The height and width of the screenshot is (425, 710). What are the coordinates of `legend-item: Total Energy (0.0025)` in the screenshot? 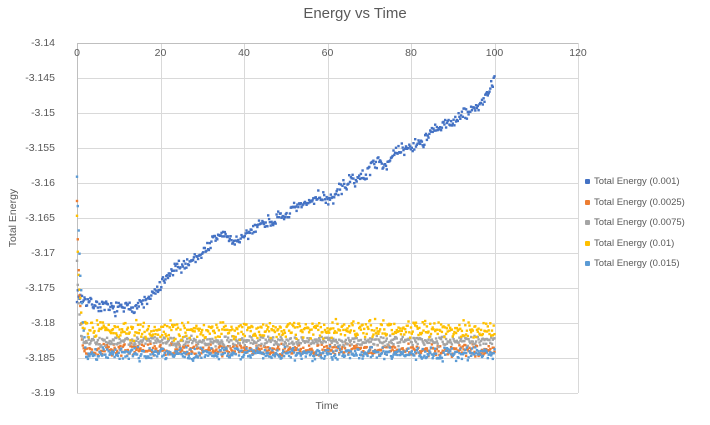 It's located at (647, 202).